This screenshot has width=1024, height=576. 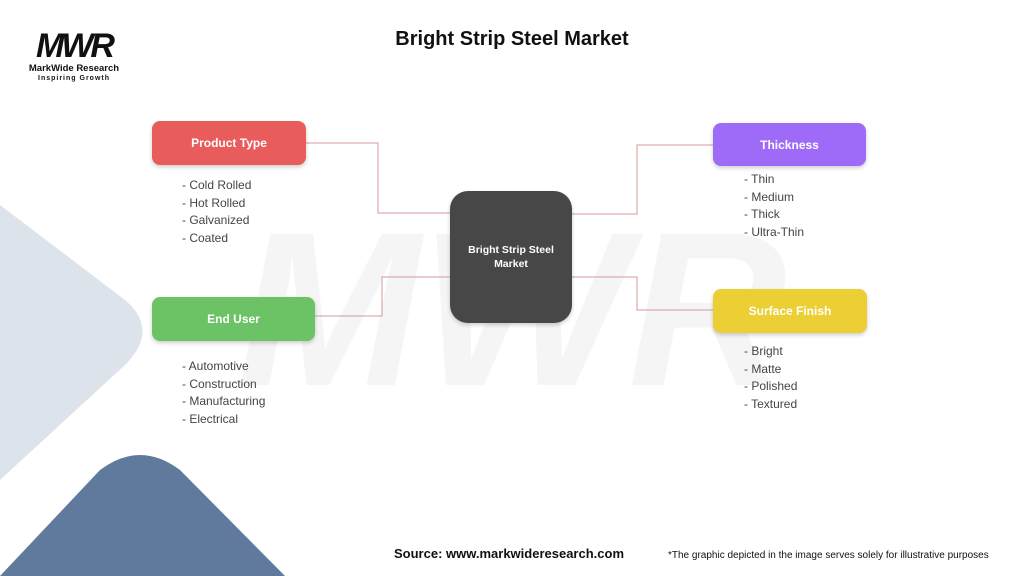 I want to click on list-item: - Textured, so click(x=771, y=403).